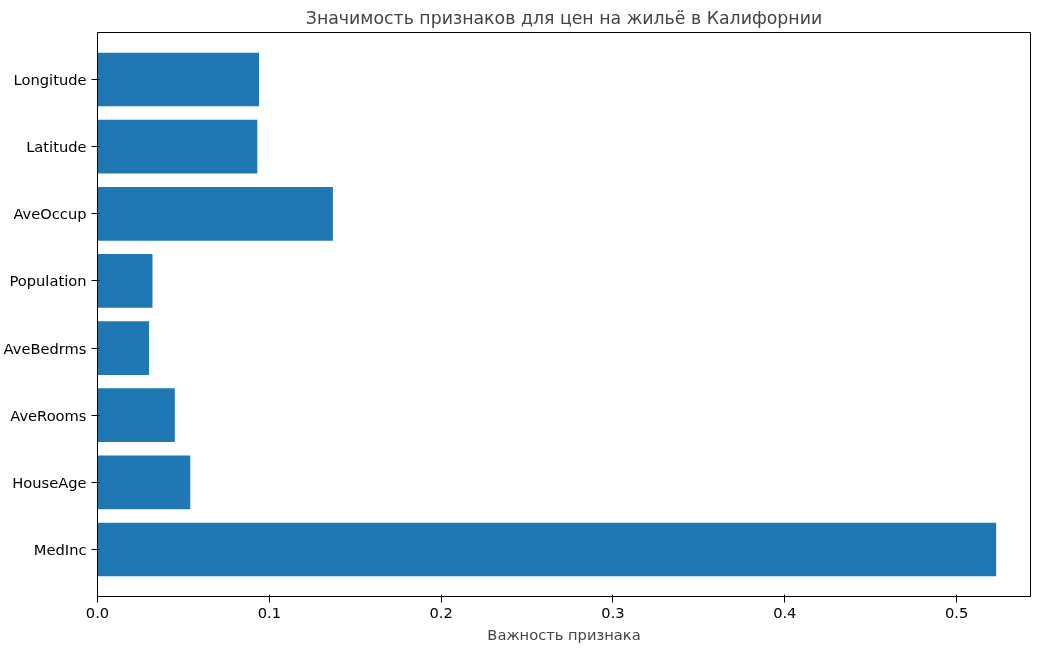 Image resolution: width=1045 pixels, height=650 pixels. I want to click on y-tick-label: AveRooms, so click(48, 415).